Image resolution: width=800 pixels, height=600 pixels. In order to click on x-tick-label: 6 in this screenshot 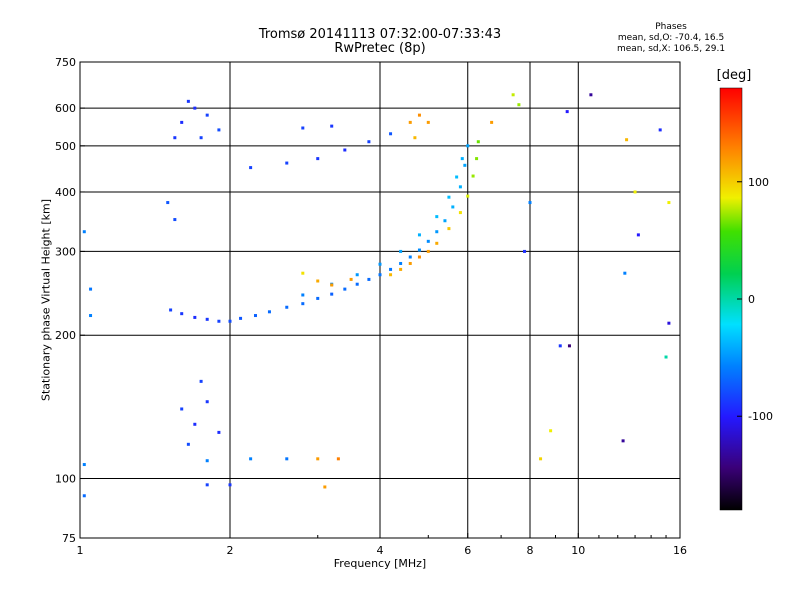, I will do `click(467, 550)`.